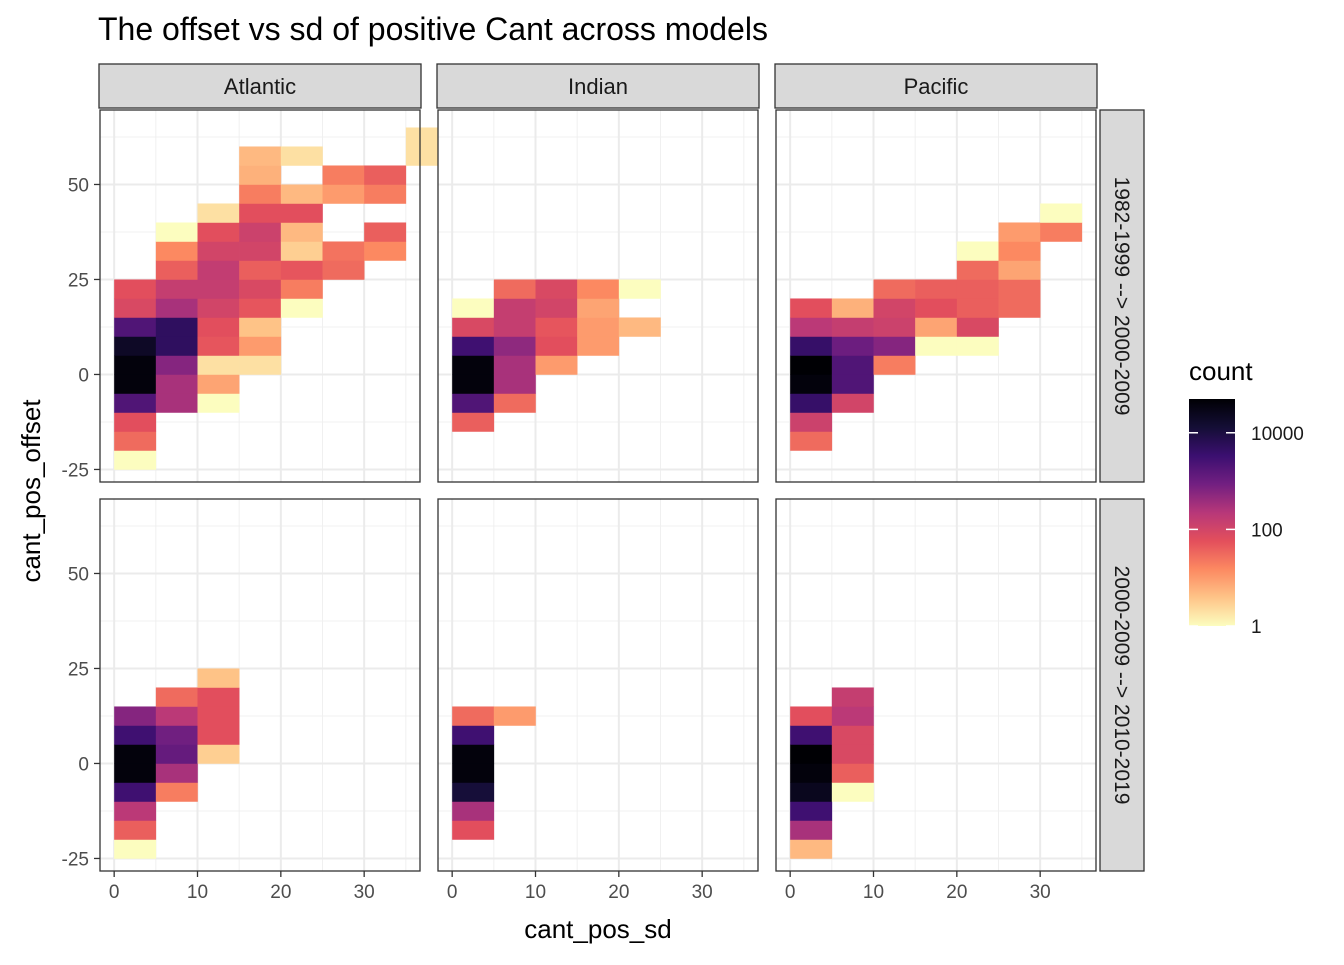  What do you see at coordinates (597, 929) in the screenshot?
I see `x-axis-label: cant_pos_sd` at bounding box center [597, 929].